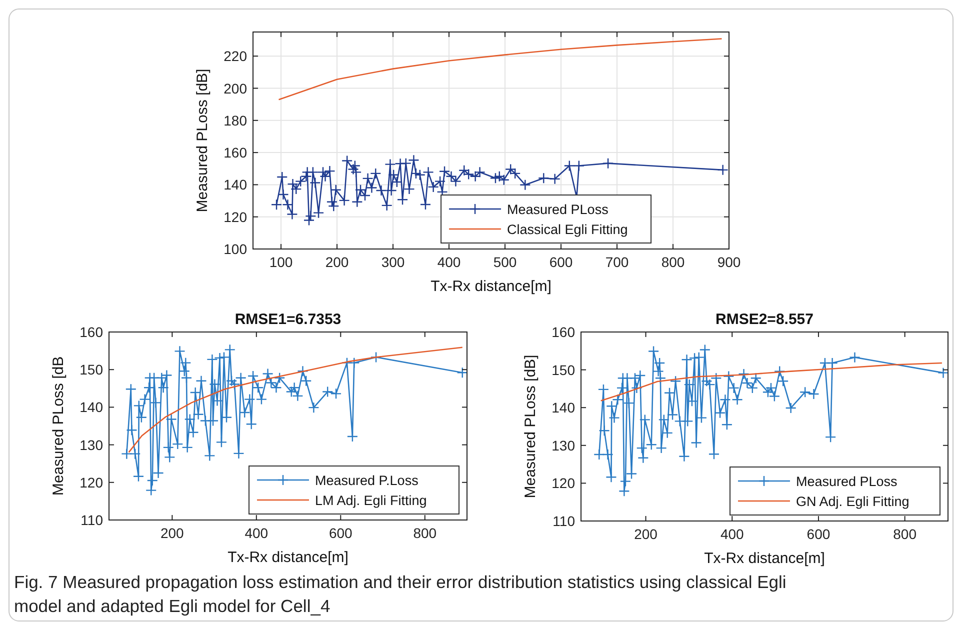 This screenshot has height=631, width=955. Describe the element at coordinates (765, 319) in the screenshot. I see `chart-title: RMSE2=8.557` at that location.